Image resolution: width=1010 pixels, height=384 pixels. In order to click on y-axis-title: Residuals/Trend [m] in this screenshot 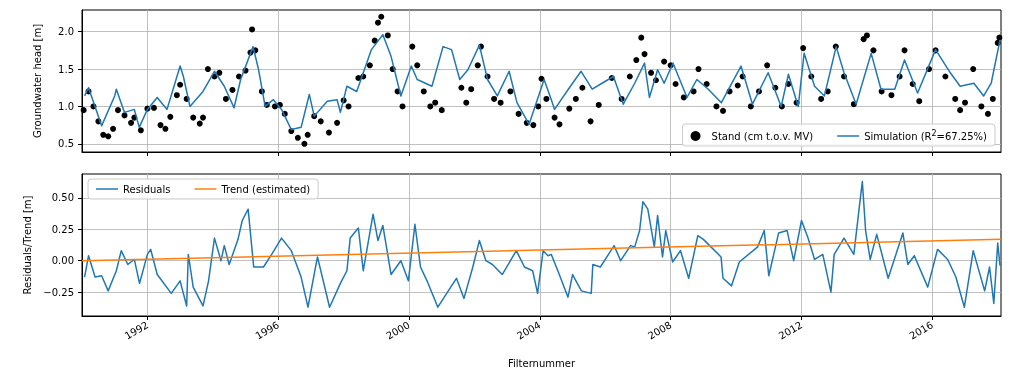, I will do `click(27, 245)`.